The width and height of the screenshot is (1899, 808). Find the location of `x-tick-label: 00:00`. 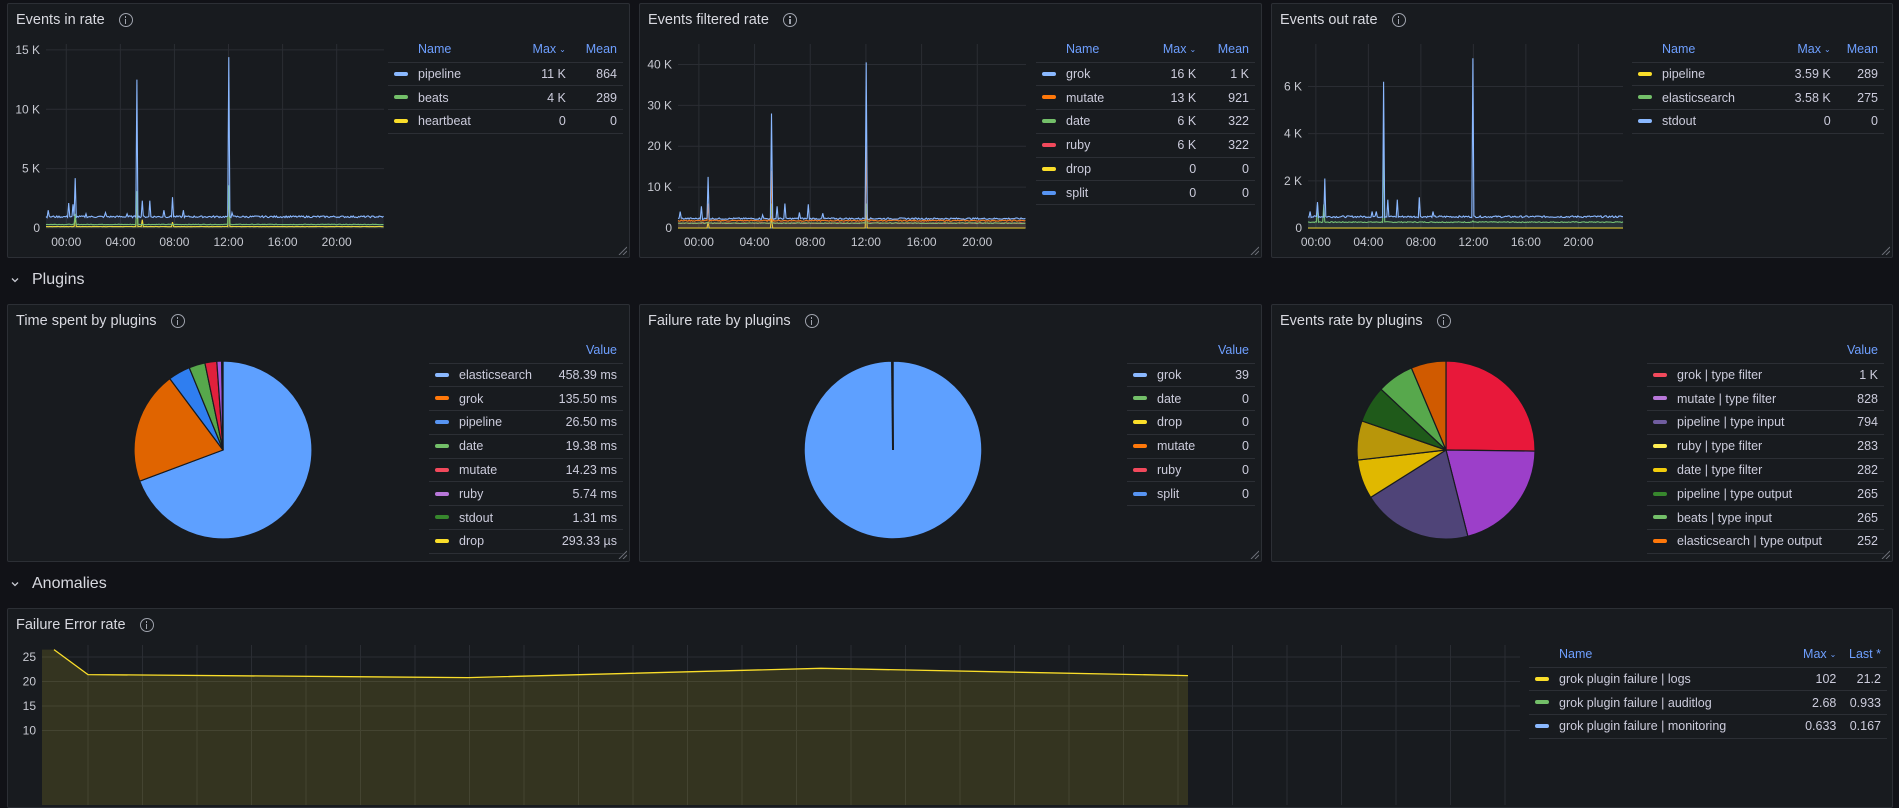

x-tick-label: 00:00 is located at coordinates (66, 242).